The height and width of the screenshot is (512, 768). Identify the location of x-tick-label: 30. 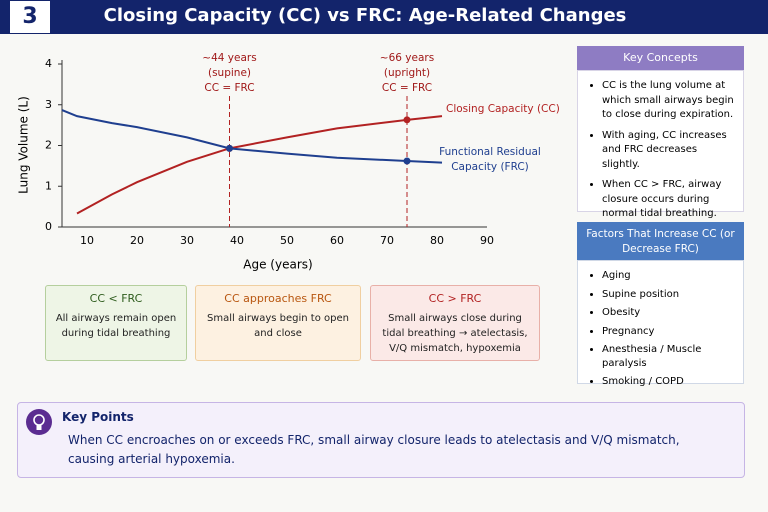
(187, 240).